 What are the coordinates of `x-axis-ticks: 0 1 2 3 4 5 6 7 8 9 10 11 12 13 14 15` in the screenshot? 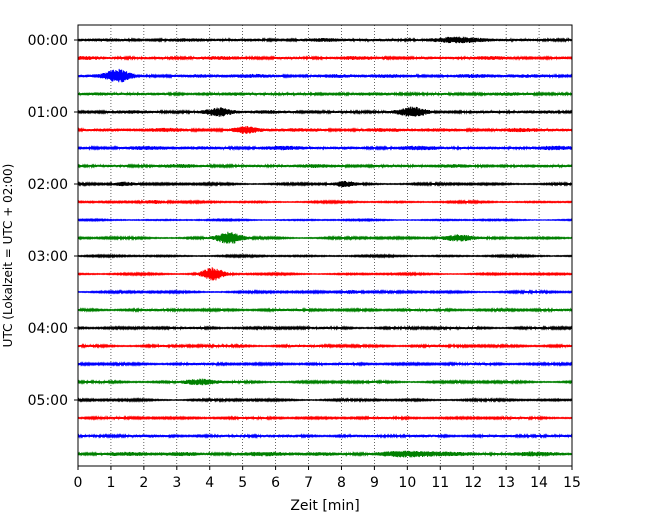 It's located at (327, 478).